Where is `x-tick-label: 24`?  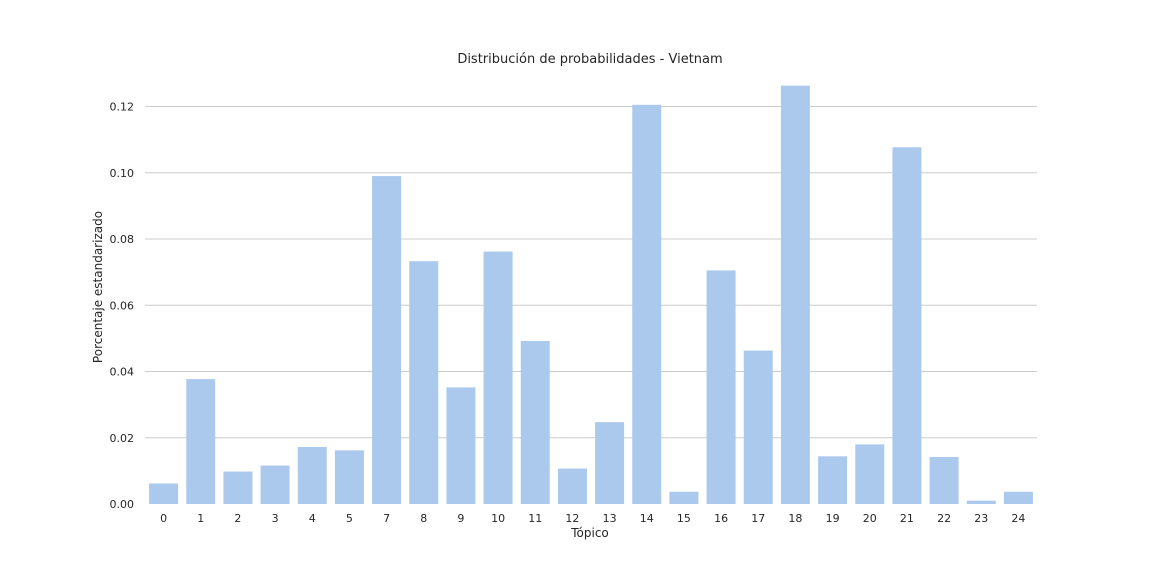
x-tick-label: 24 is located at coordinates (1018, 518).